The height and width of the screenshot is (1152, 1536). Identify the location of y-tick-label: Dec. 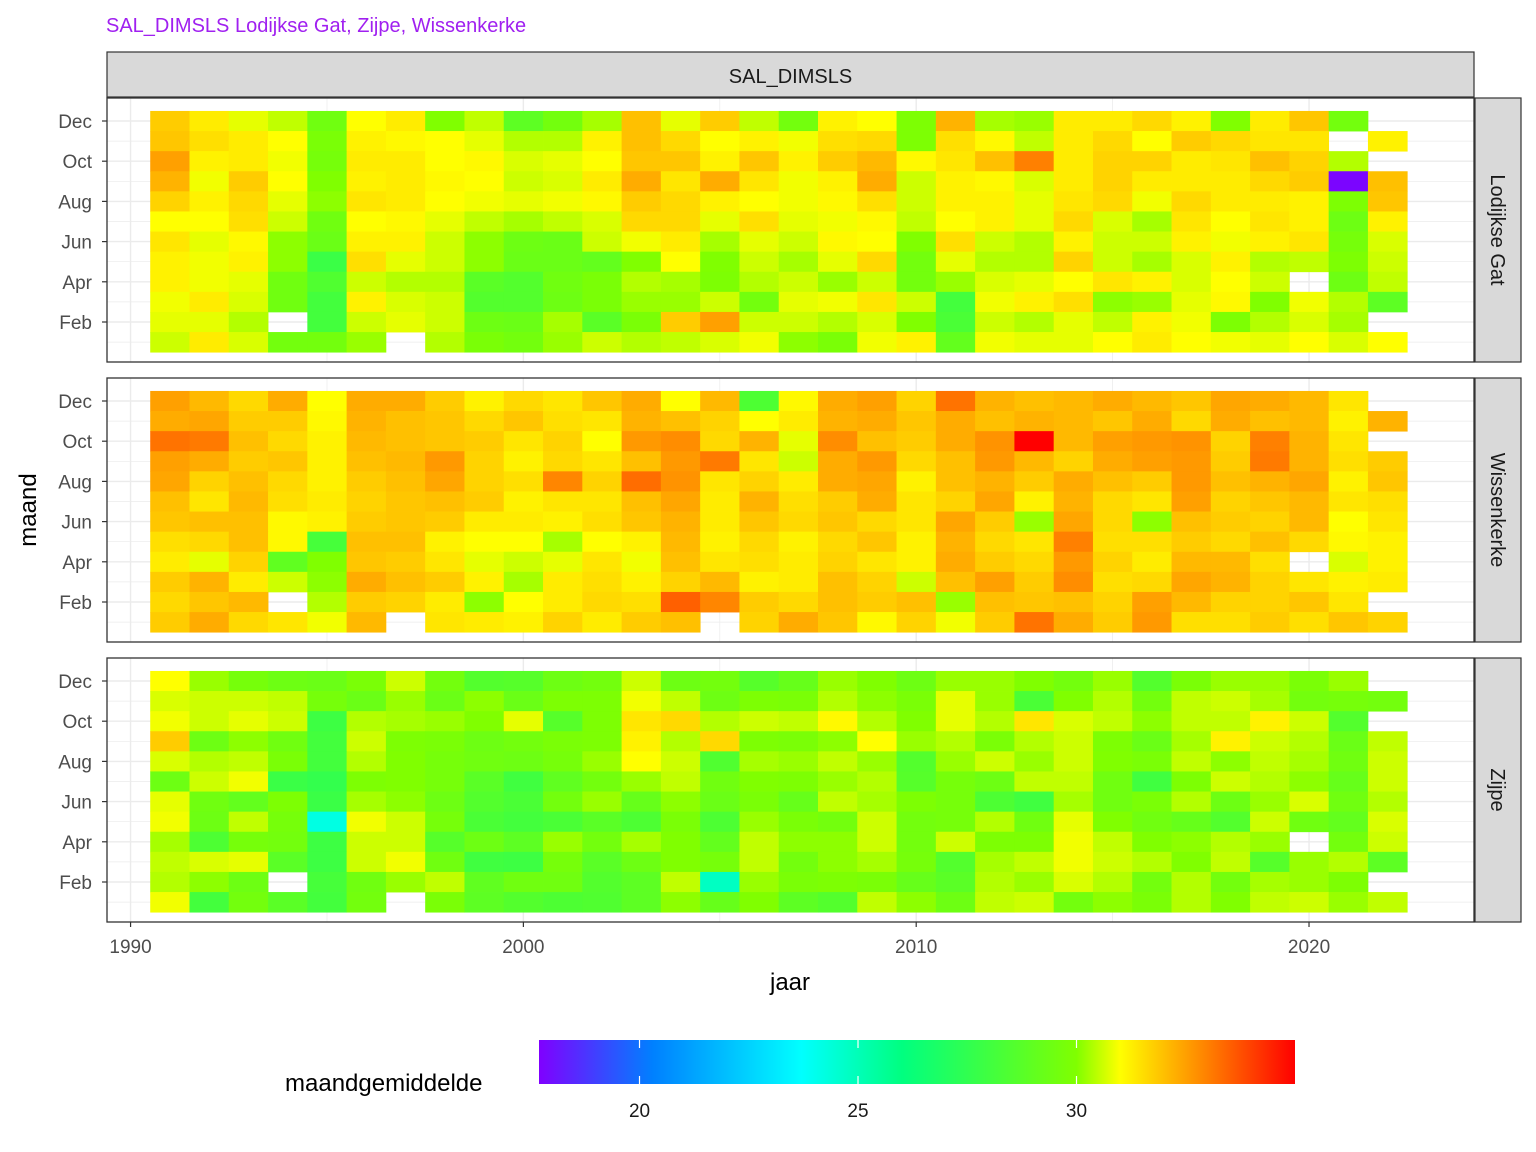
(75, 682).